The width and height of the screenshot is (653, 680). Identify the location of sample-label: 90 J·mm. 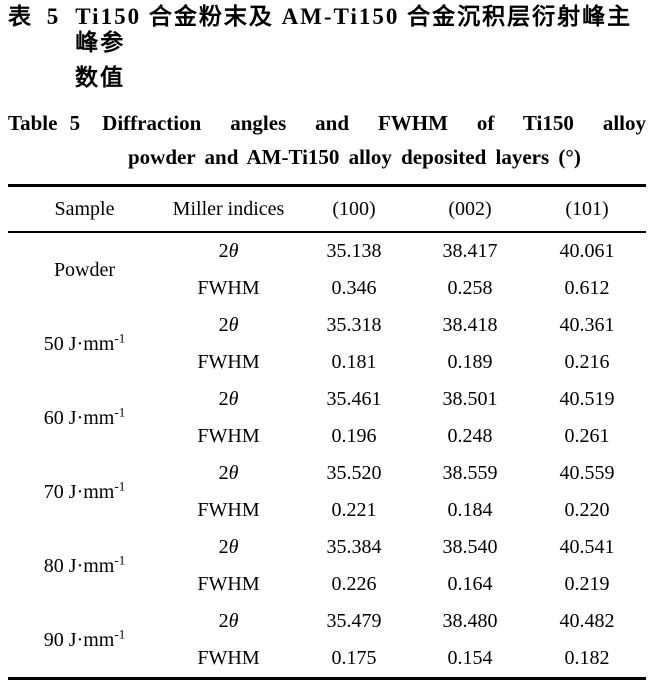
(79, 639).